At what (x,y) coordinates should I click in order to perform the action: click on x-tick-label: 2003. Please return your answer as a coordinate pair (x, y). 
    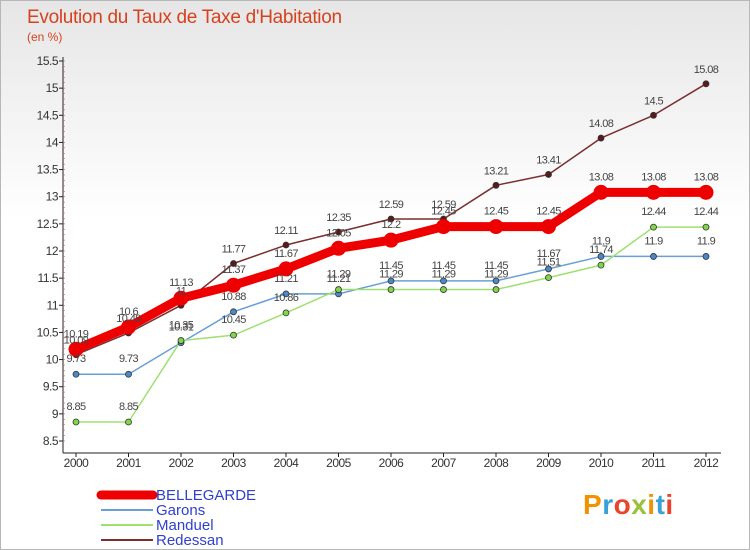
    Looking at the image, I should click on (234, 463).